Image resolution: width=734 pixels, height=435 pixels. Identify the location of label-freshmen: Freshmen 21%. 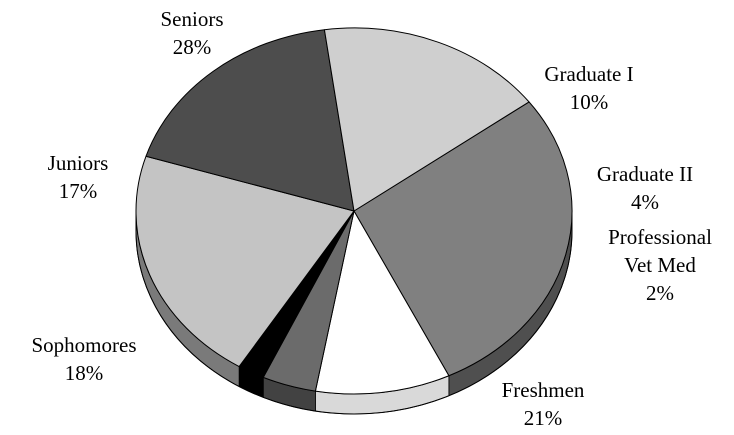
(543, 404).